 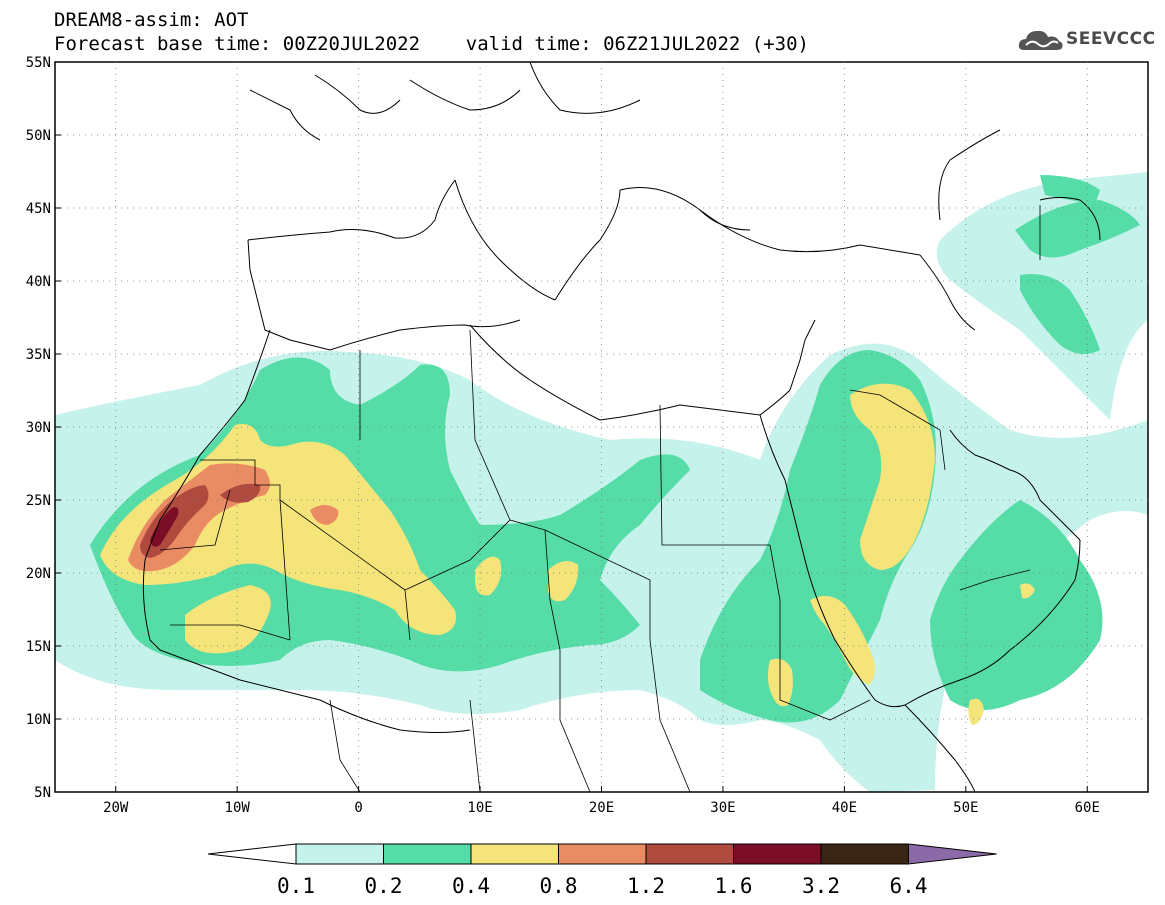 What do you see at coordinates (38, 574) in the screenshot?
I see `lat-tick-label: 20N` at bounding box center [38, 574].